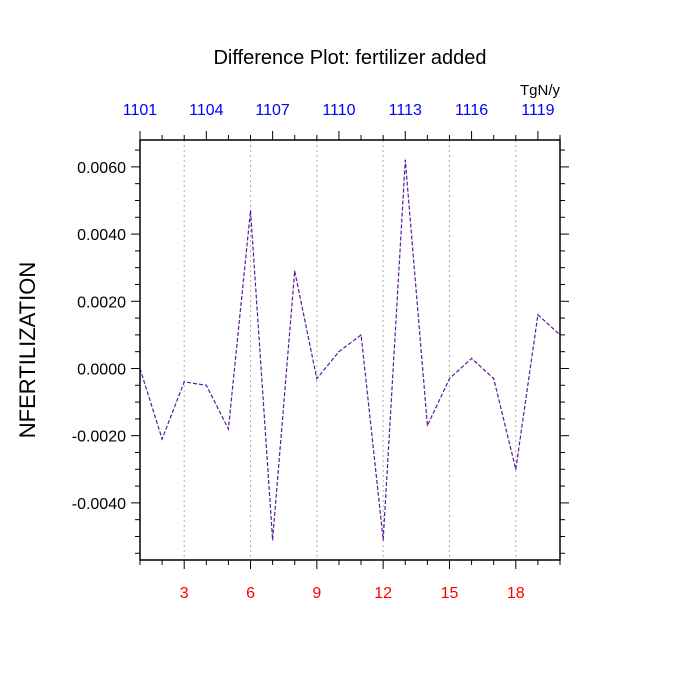 This screenshot has width=700, height=700. I want to click on y-tick-label: 0.0000, so click(101, 369).